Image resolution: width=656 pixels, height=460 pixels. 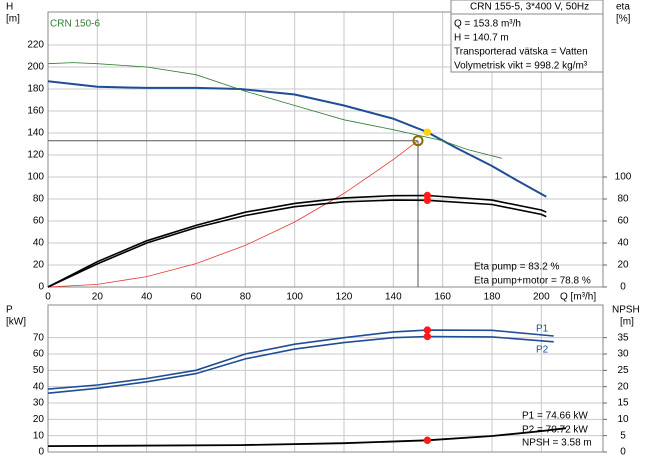 I want to click on y-label: P, so click(x=9, y=310).